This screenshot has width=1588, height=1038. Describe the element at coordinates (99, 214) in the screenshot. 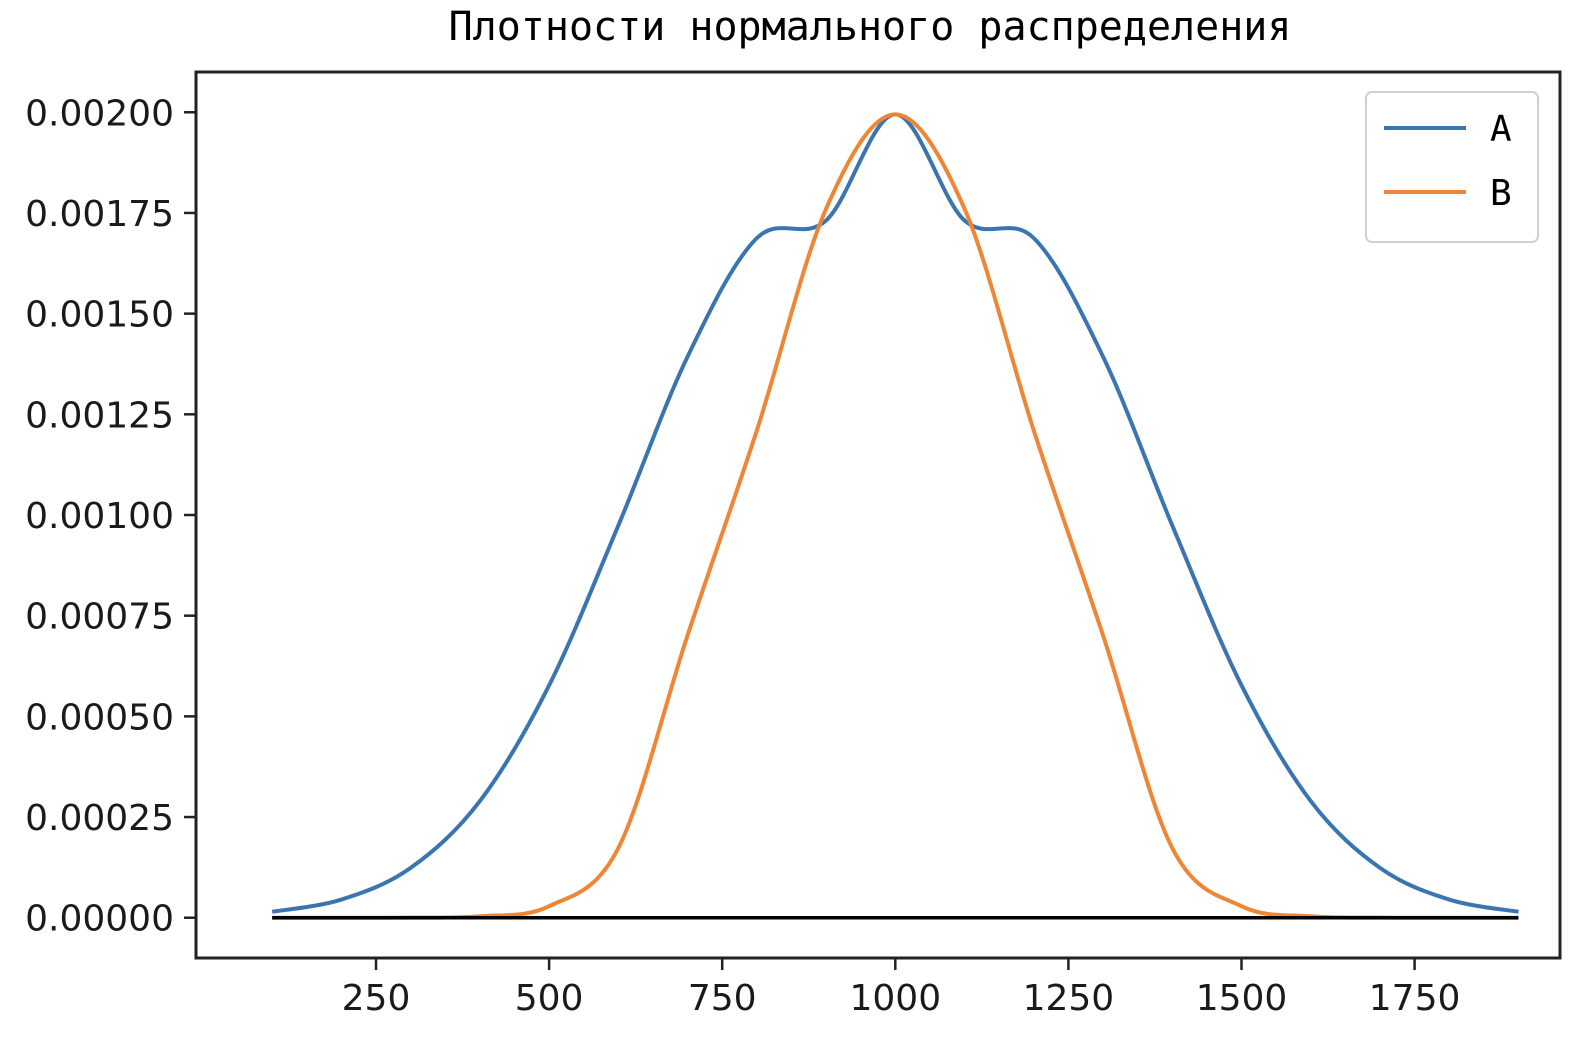

I see `y-tick-label: 0.00175` at that location.